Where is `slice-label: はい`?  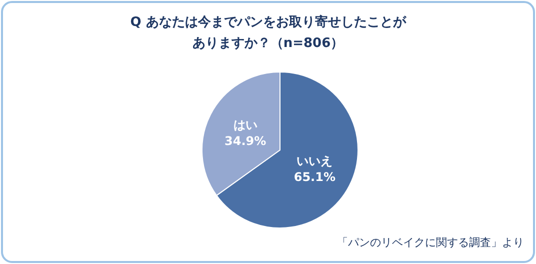 slice-label: はい is located at coordinates (245, 125).